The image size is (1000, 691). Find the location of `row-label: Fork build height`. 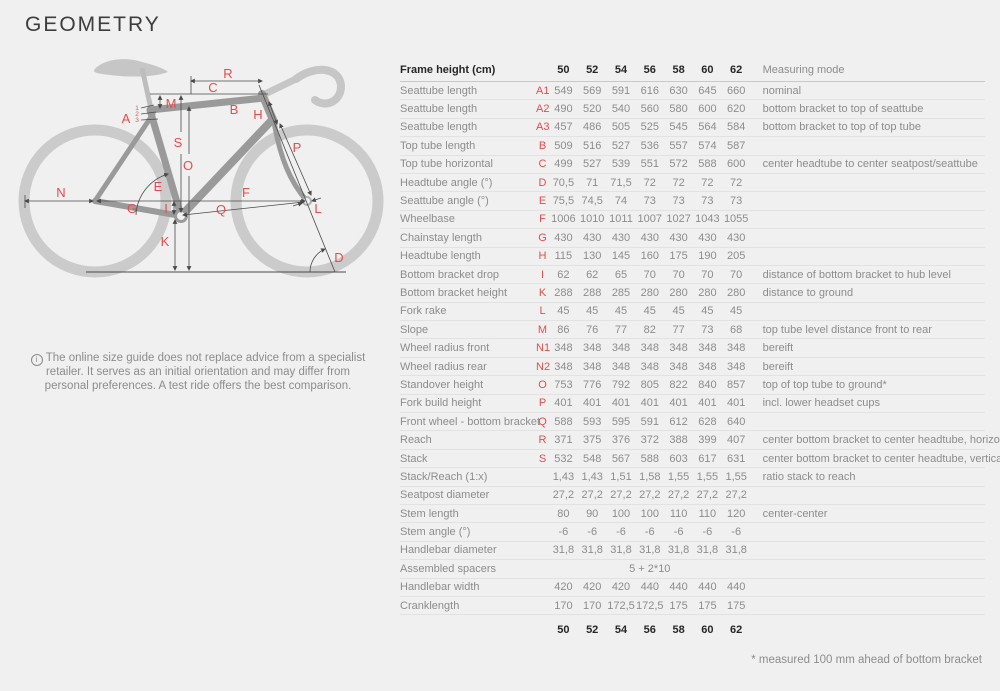

row-label: Fork build height is located at coordinates (441, 403).